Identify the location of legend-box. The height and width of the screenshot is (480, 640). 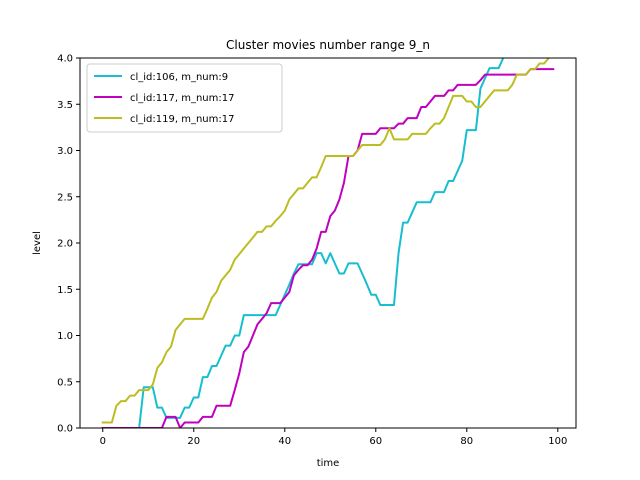
(184, 98).